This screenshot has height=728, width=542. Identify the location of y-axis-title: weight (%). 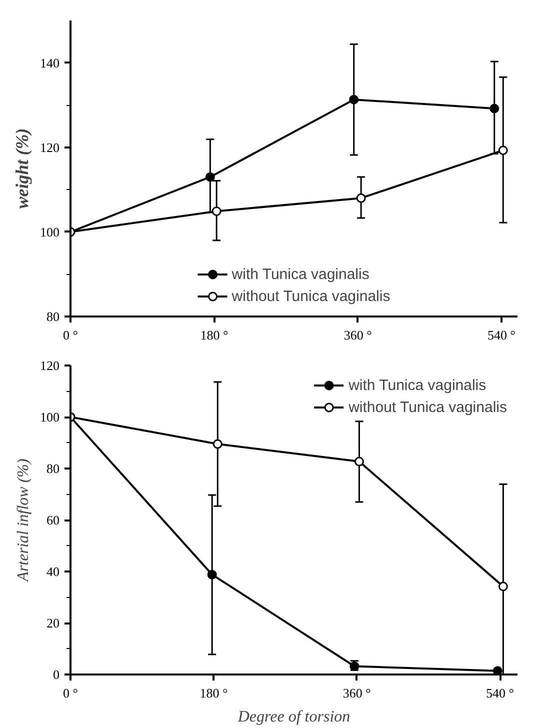
(22, 168).